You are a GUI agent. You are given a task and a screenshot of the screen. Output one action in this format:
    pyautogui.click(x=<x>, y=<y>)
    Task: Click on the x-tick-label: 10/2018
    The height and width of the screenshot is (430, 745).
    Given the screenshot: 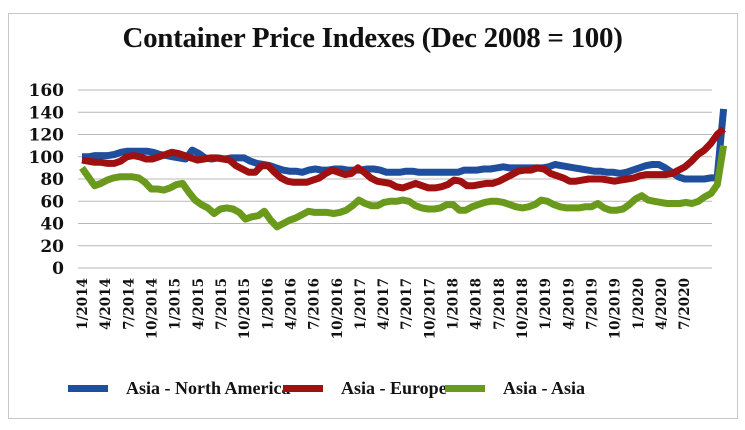 What is the action you would take?
    pyautogui.click(x=523, y=308)
    